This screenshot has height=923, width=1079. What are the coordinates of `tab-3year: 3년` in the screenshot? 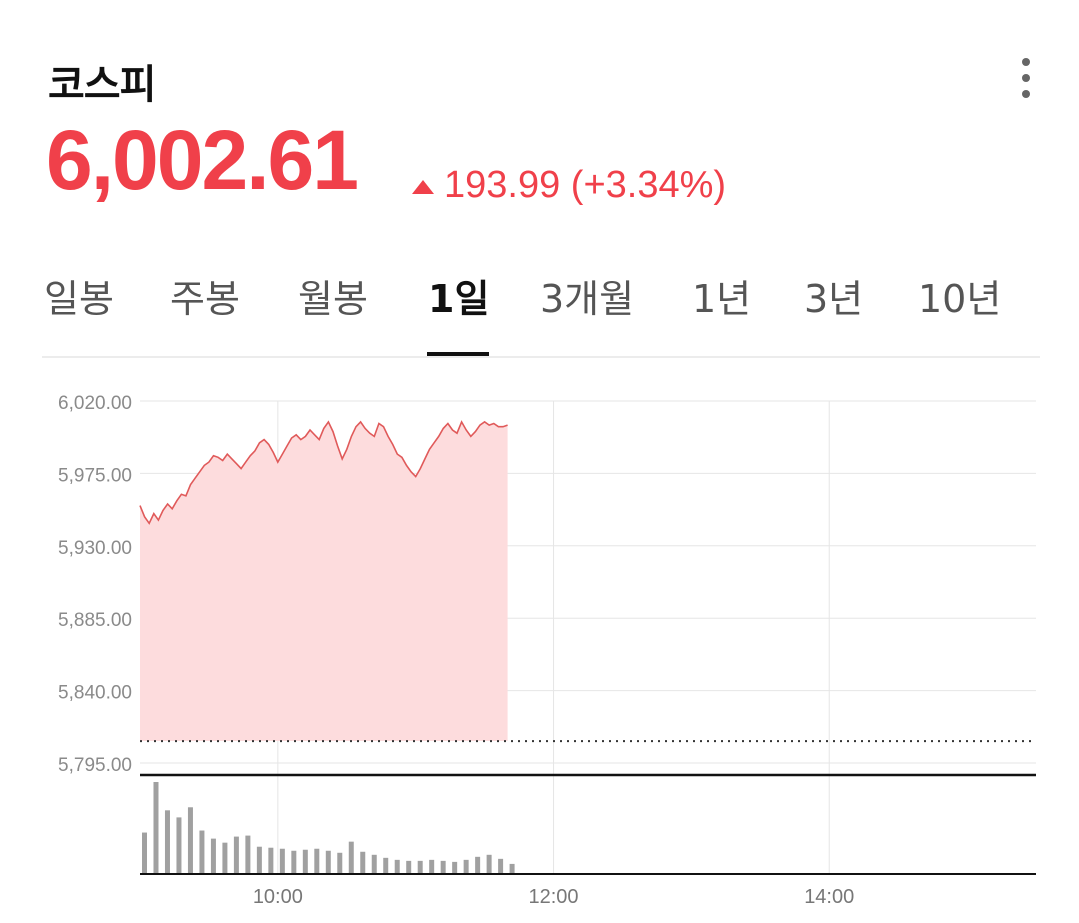 It's located at (834, 299).